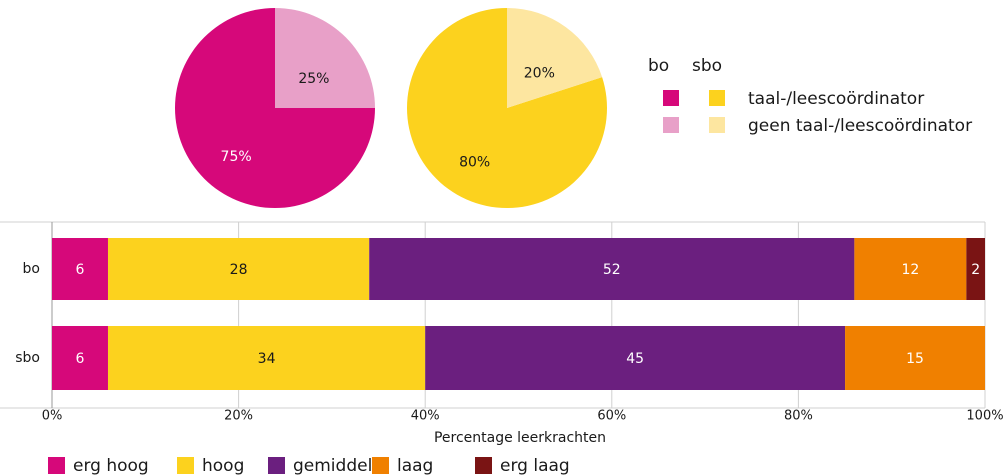 The image size is (1006, 475). Describe the element at coordinates (836, 99) in the screenshot. I see `legend-label: taal-/leescoördinator` at that location.